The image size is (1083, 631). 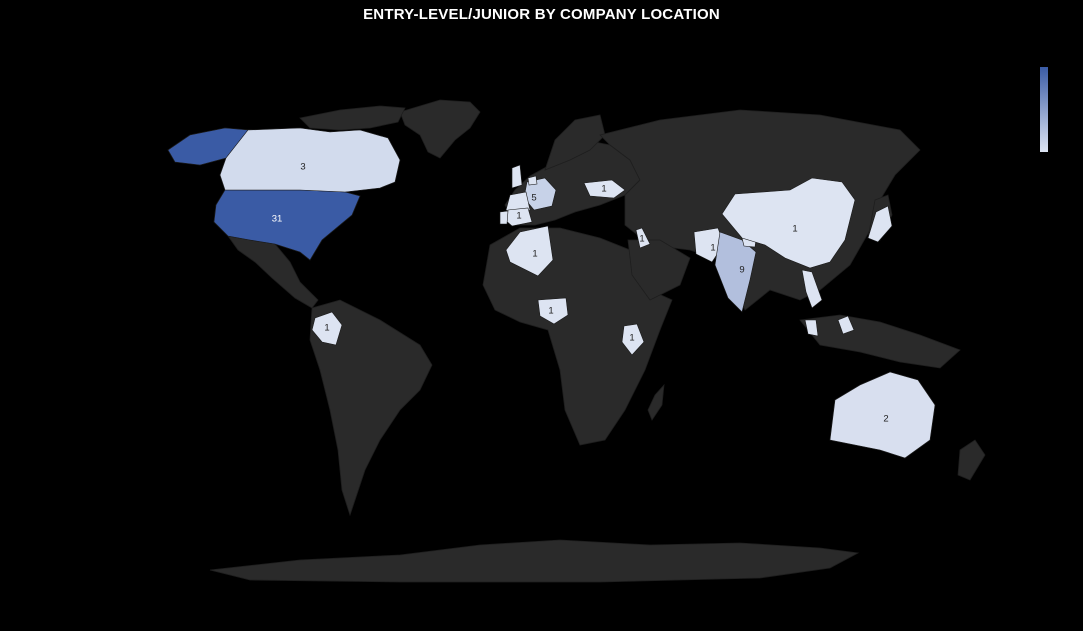 What do you see at coordinates (846, 325) in the screenshot?
I see `region-philippines` at bounding box center [846, 325].